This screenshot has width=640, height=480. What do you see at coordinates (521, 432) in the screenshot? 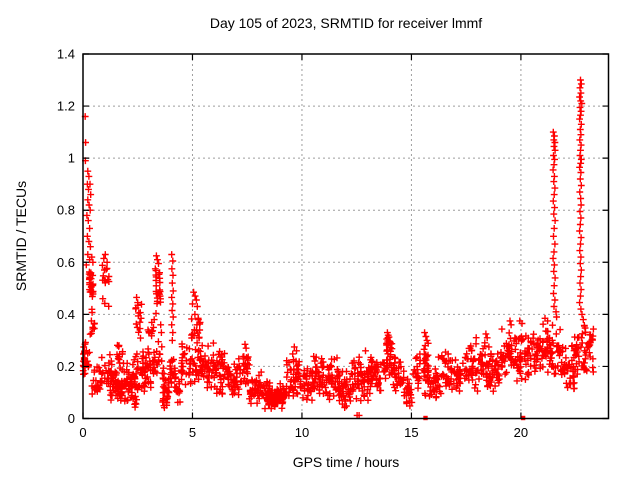
I see `x-tick-label: 20` at bounding box center [521, 432].